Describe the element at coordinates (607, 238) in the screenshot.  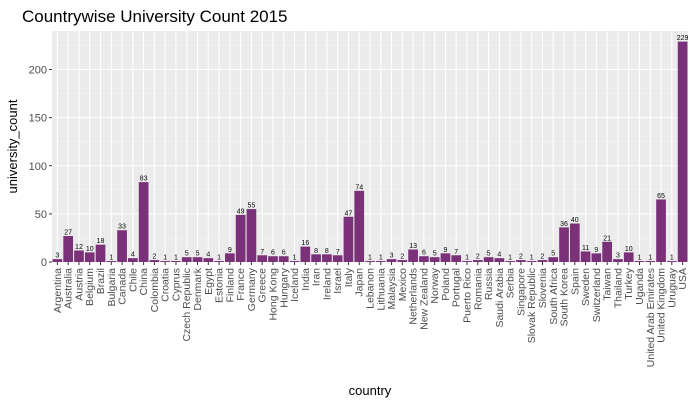
I see `data-label: 21` at that location.